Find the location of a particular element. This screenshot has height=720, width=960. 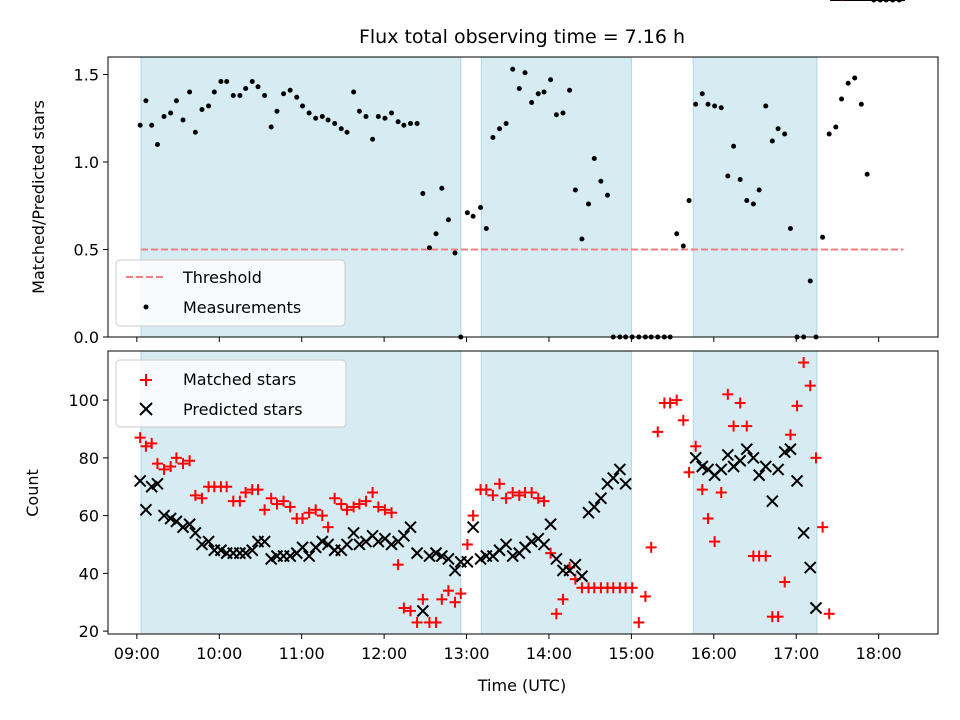

x-tick-label: 16:00 is located at coordinates (714, 653).